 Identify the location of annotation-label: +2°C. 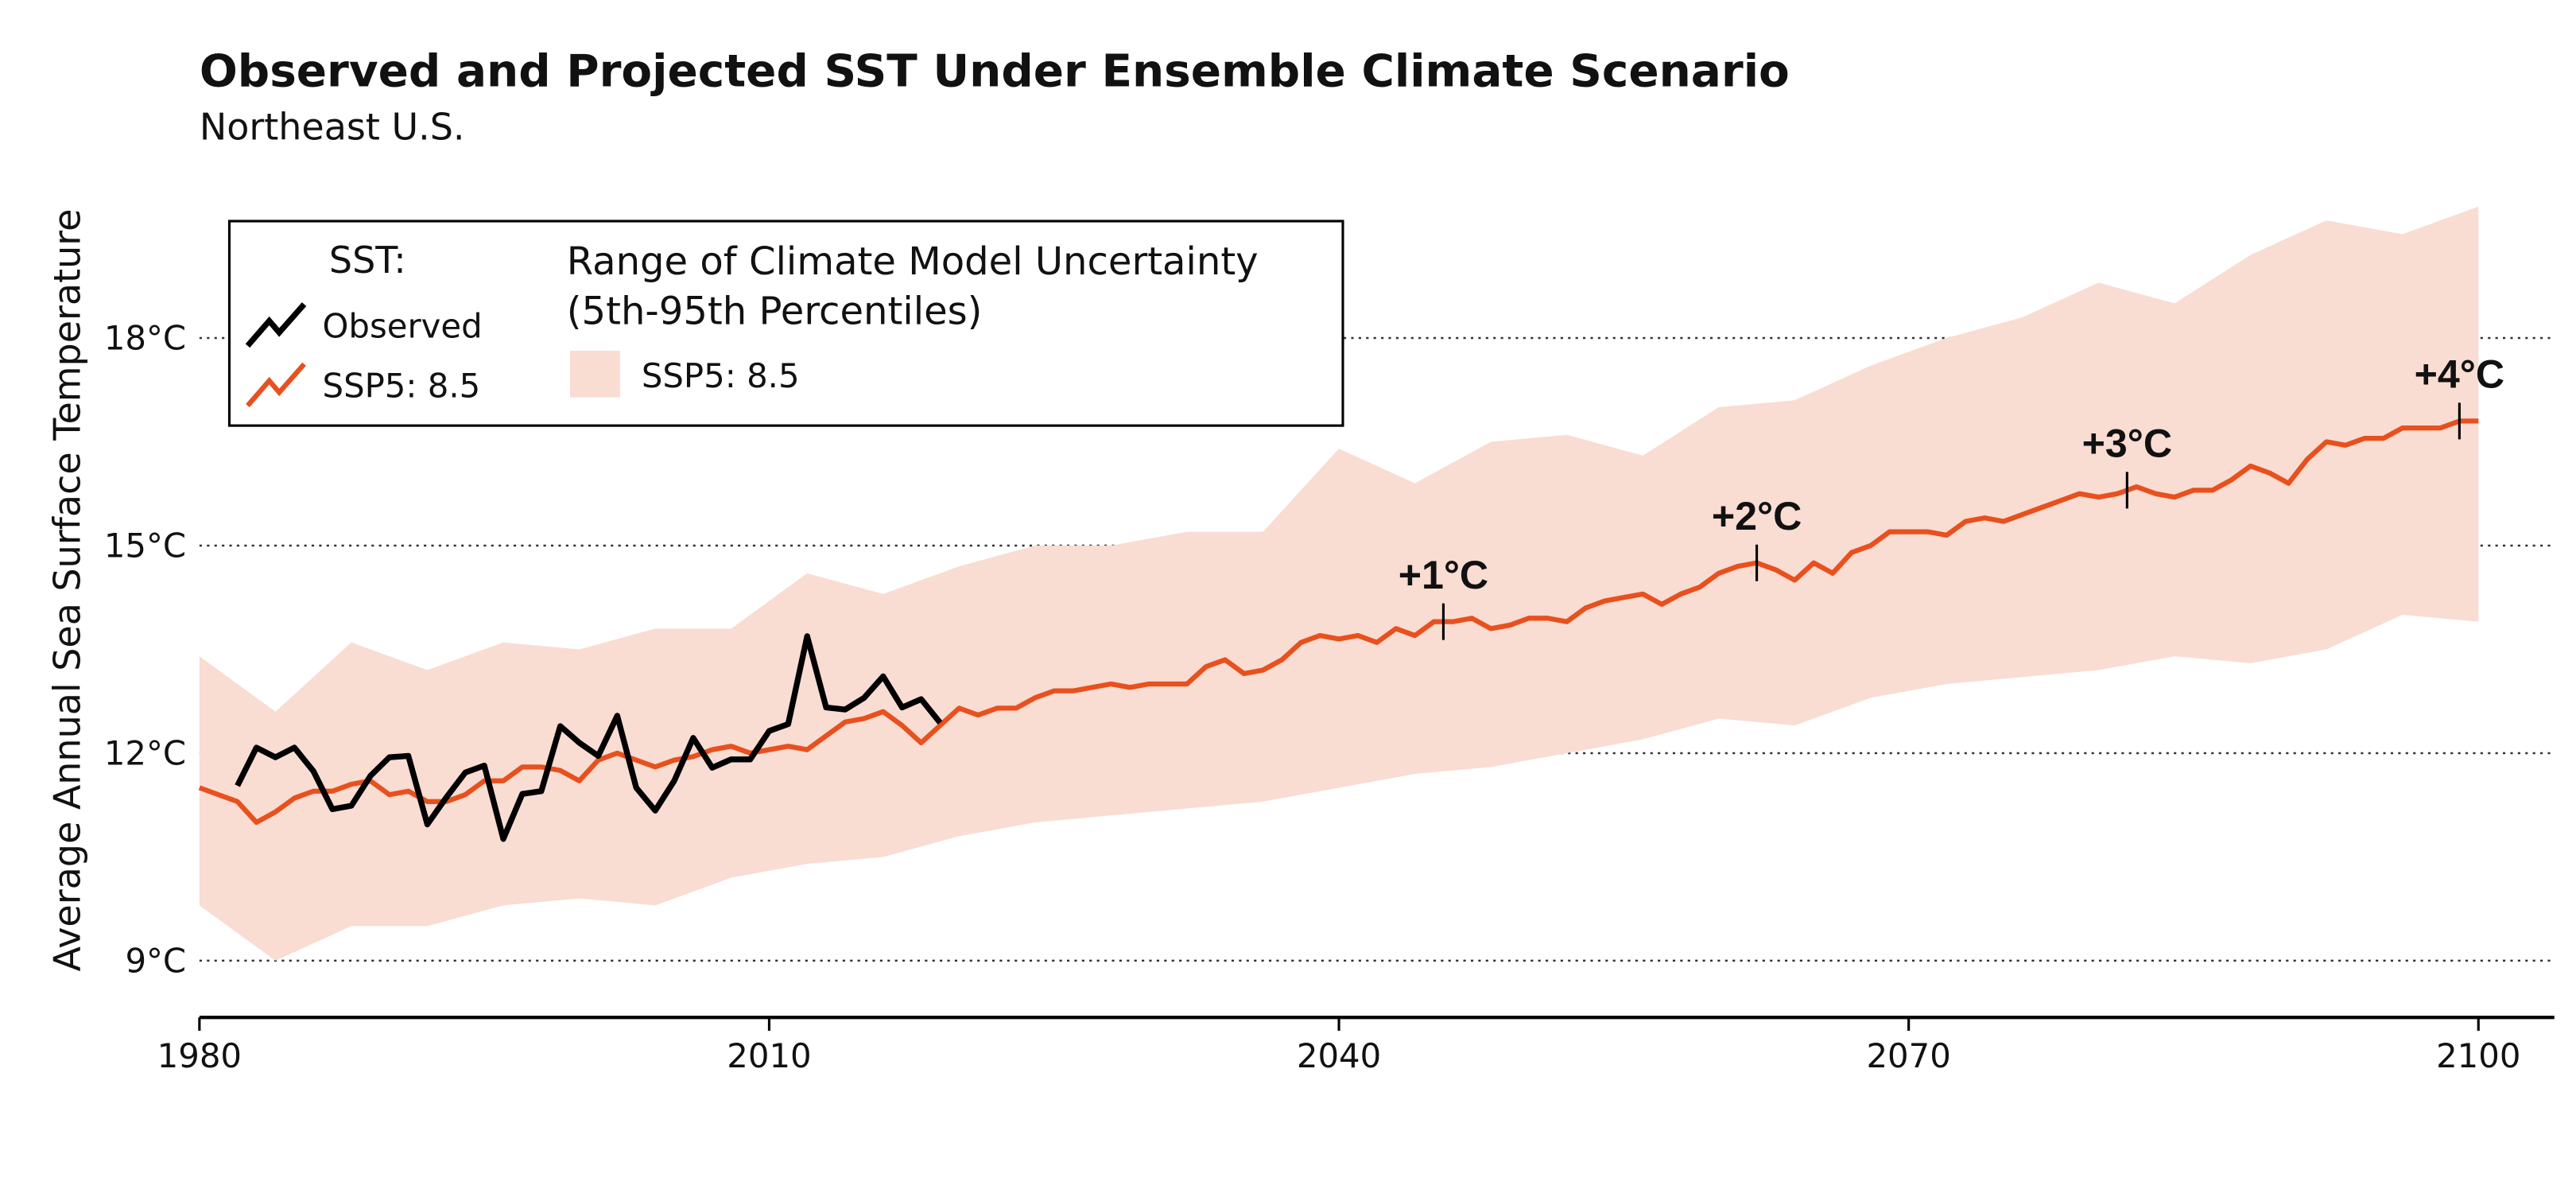
(1757, 516).